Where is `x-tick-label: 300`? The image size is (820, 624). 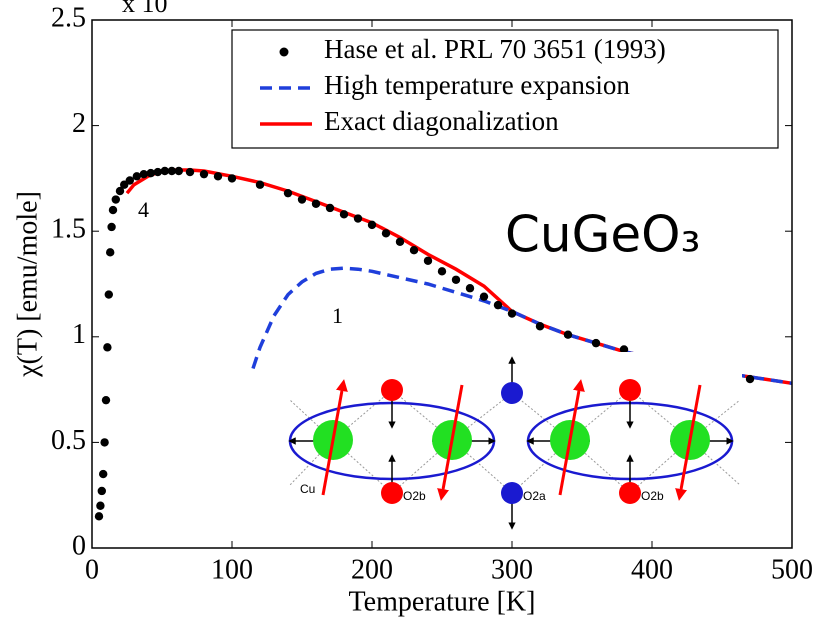 x-tick-label: 300 is located at coordinates (512, 569).